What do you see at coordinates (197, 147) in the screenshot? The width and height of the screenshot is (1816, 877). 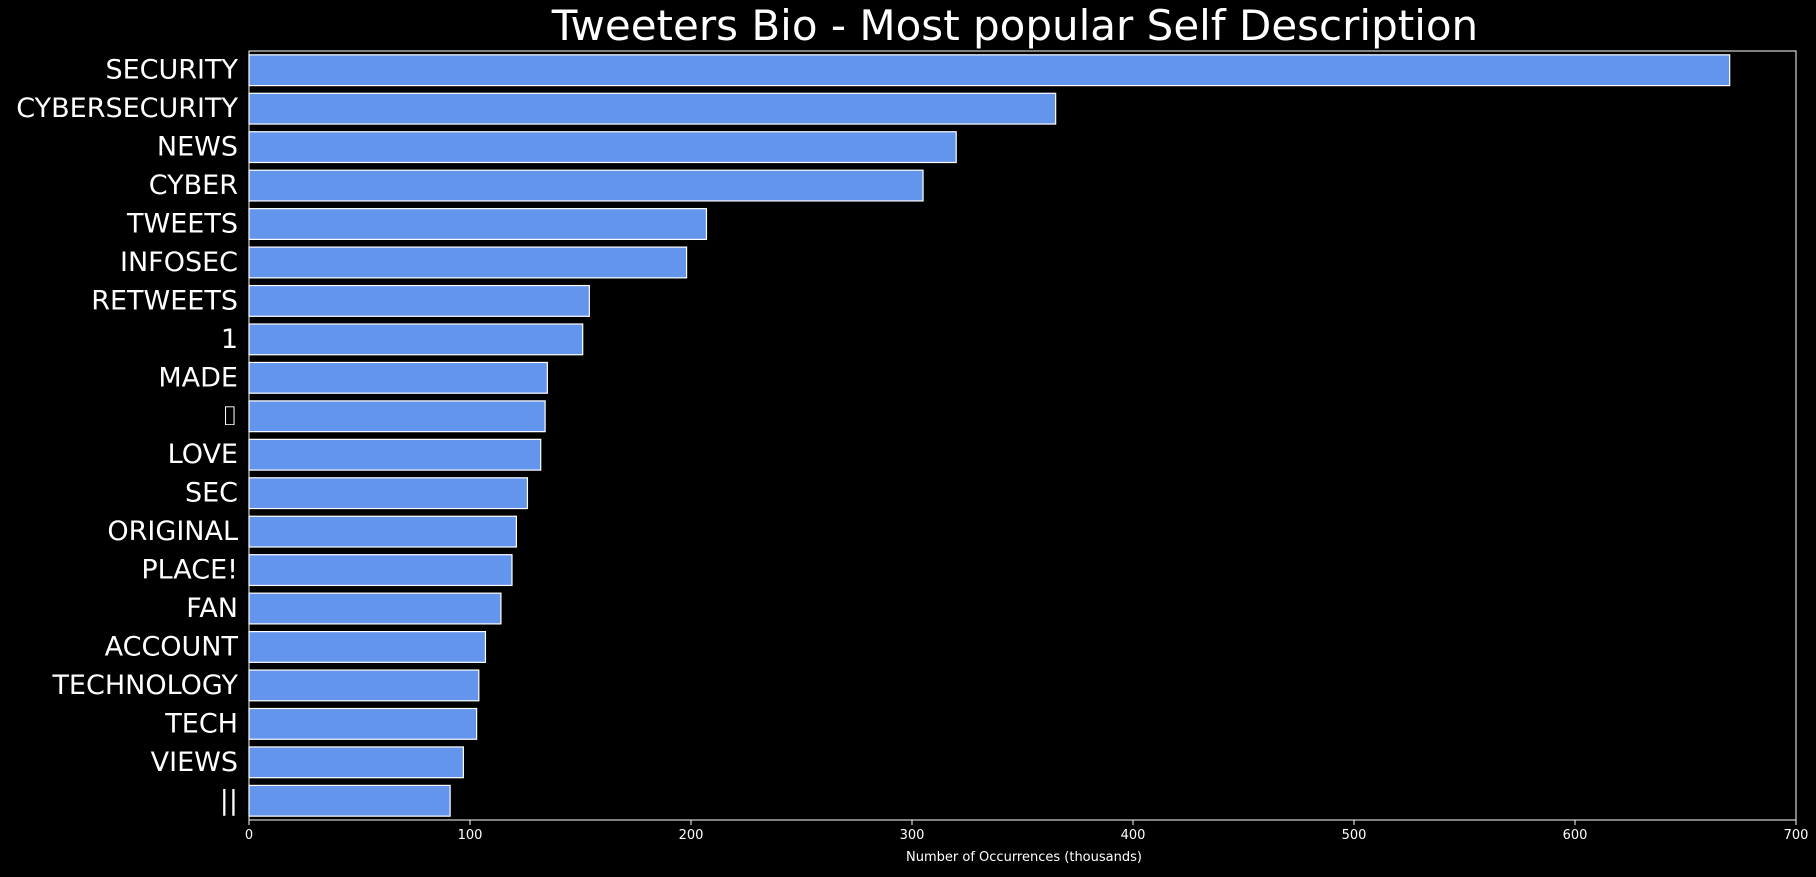 I see `y-tick-label: NEWS` at bounding box center [197, 147].